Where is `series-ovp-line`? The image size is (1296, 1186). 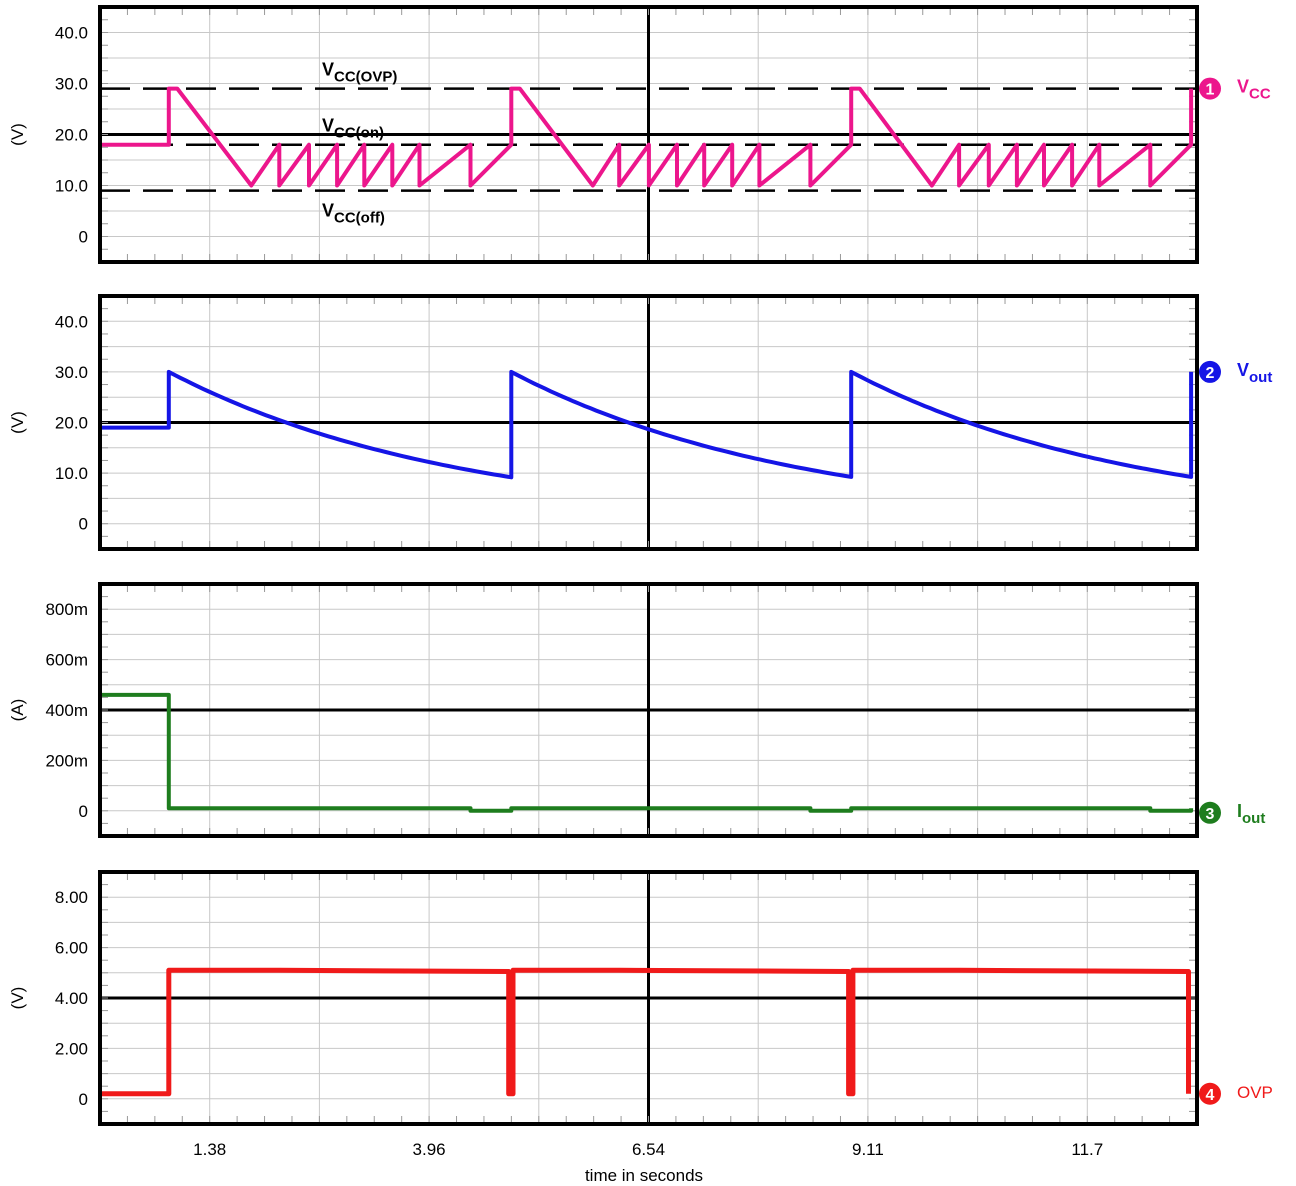
series-ovp-line is located at coordinates (645, 1032).